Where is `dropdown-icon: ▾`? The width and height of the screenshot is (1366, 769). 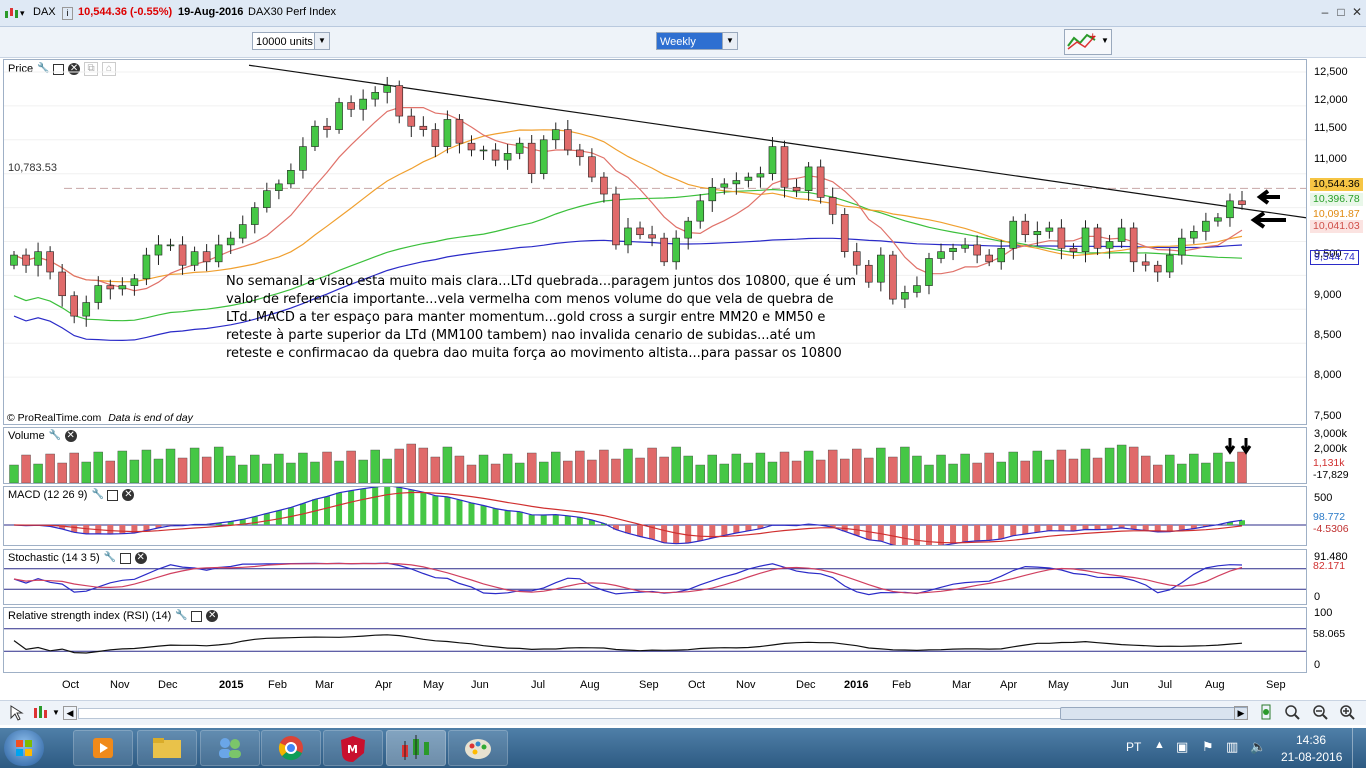
dropdown-icon: ▾ is located at coordinates (22, 13).